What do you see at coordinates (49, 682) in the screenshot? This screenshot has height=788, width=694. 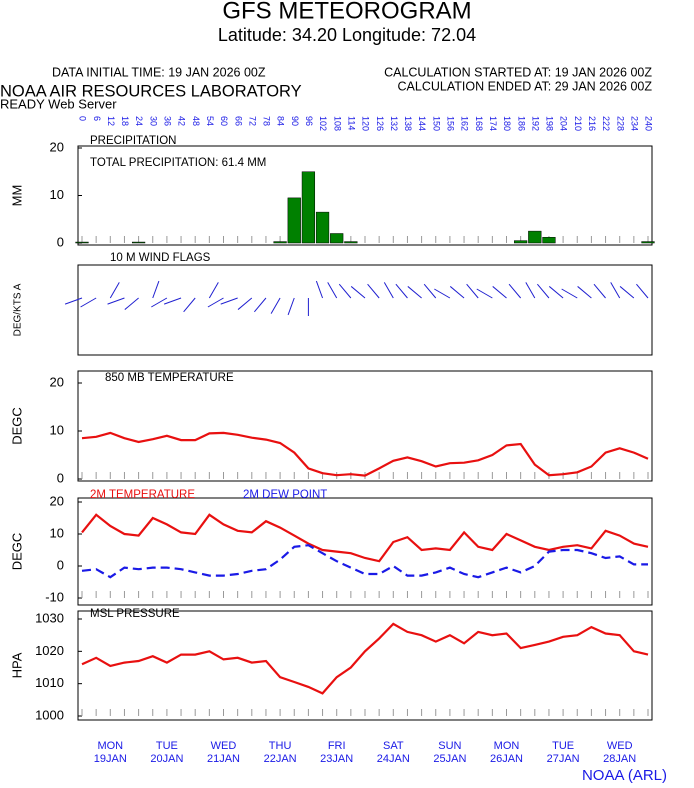 I see `y-tick-label: 1010` at bounding box center [49, 682].